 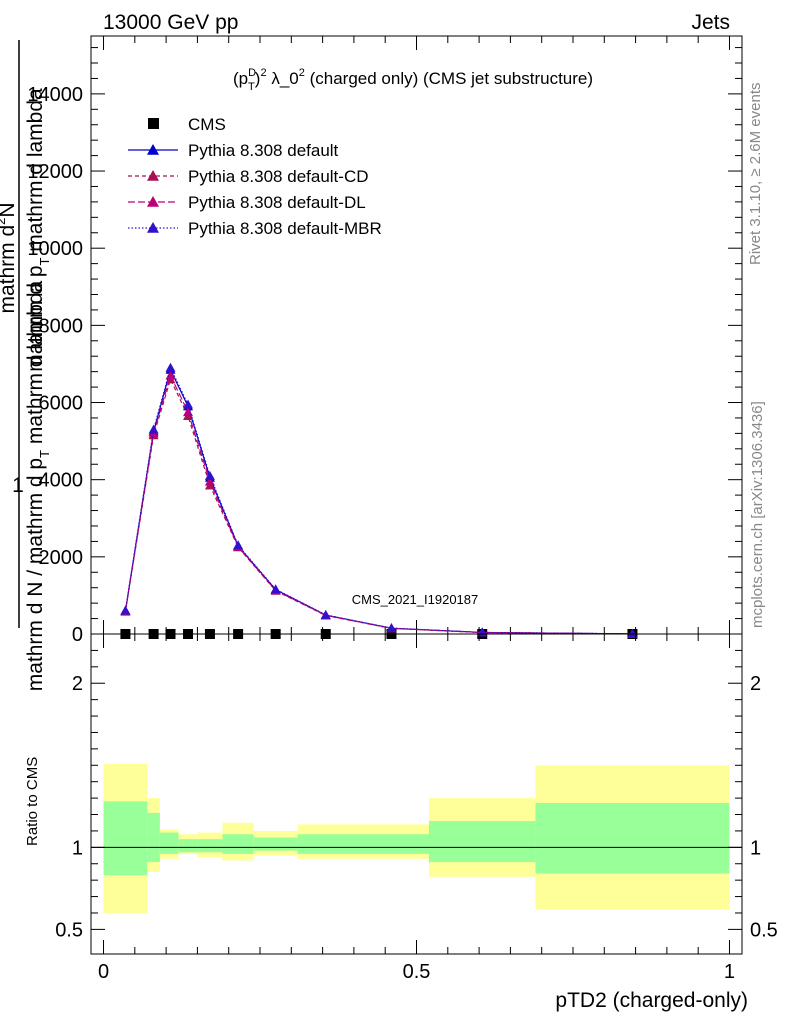 I want to click on legend-label: Pythia 8.308 default-MBR, so click(x=285, y=228).